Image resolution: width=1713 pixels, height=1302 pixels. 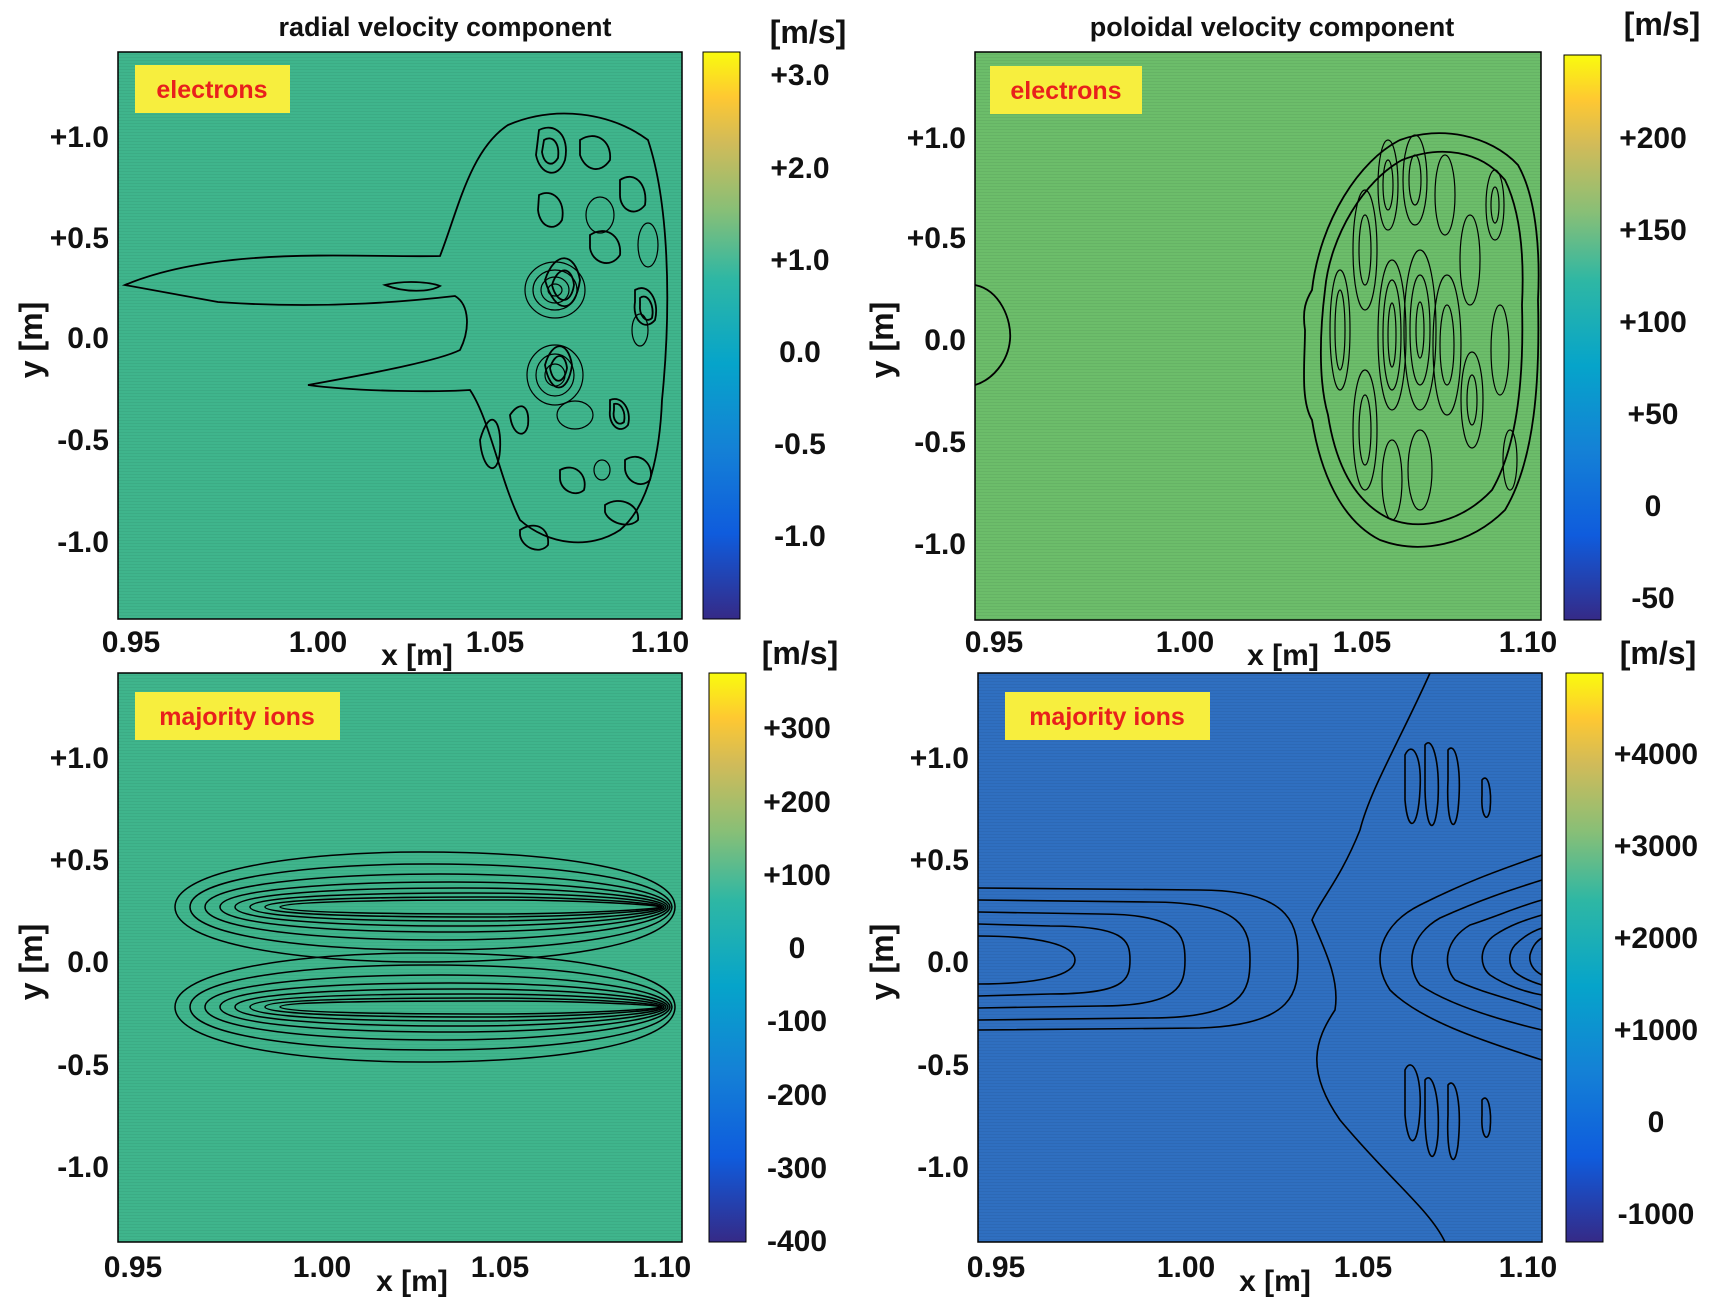 What do you see at coordinates (1656, 1214) in the screenshot?
I see `colorbar-tick: -1000` at bounding box center [1656, 1214].